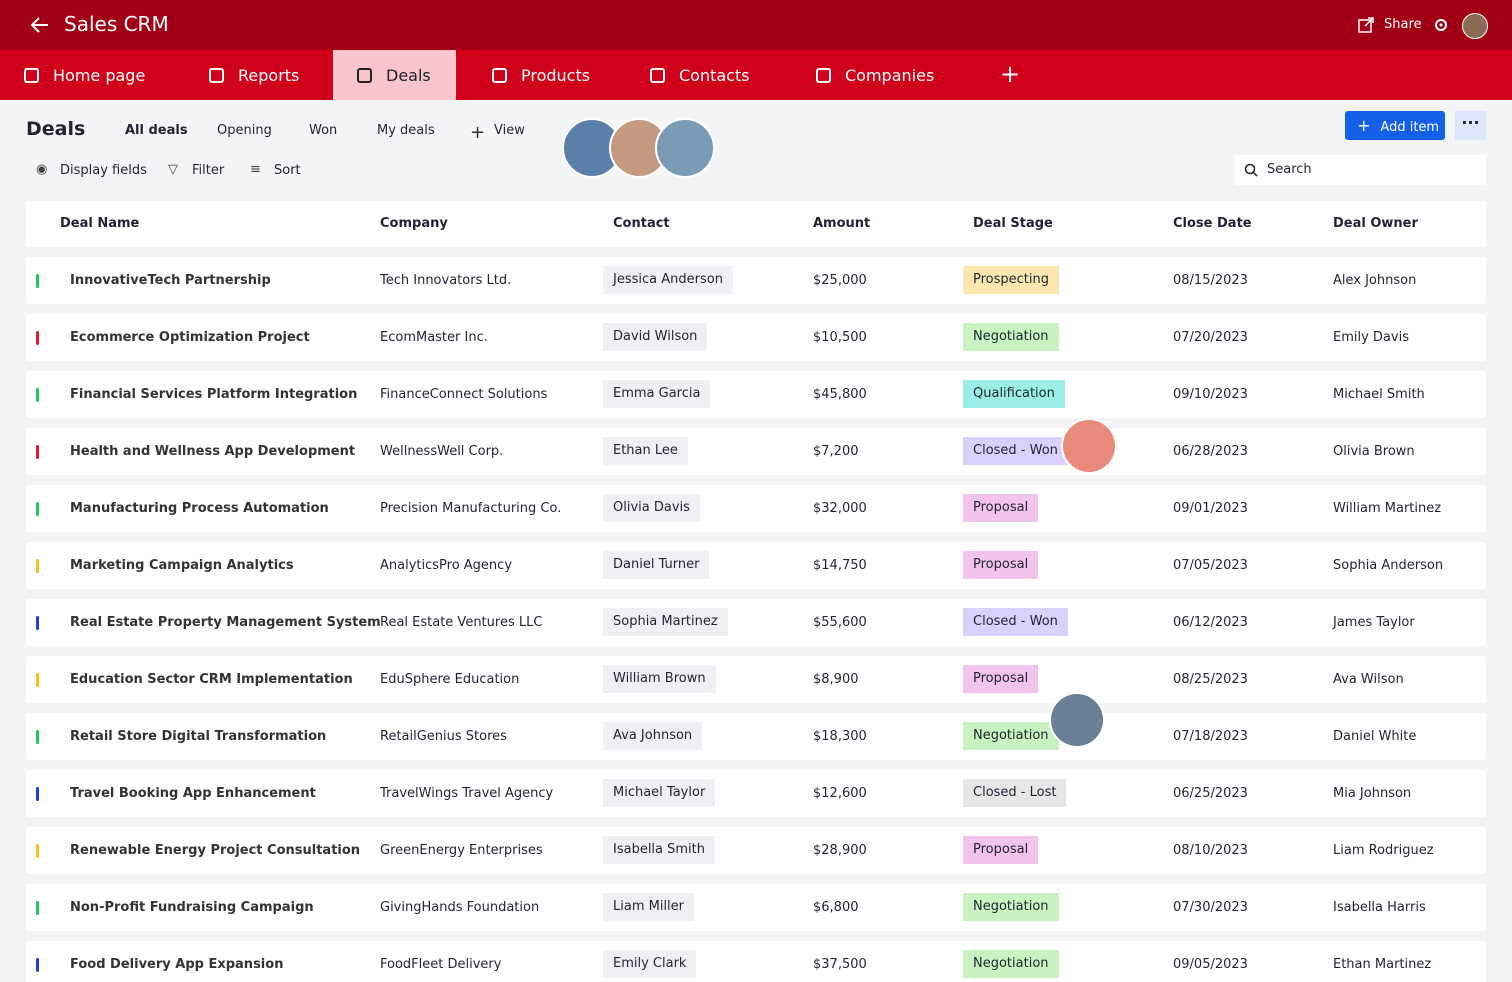 This screenshot has width=1512, height=982. What do you see at coordinates (1014, 394) in the screenshot?
I see `stage-chip: Qualification` at bounding box center [1014, 394].